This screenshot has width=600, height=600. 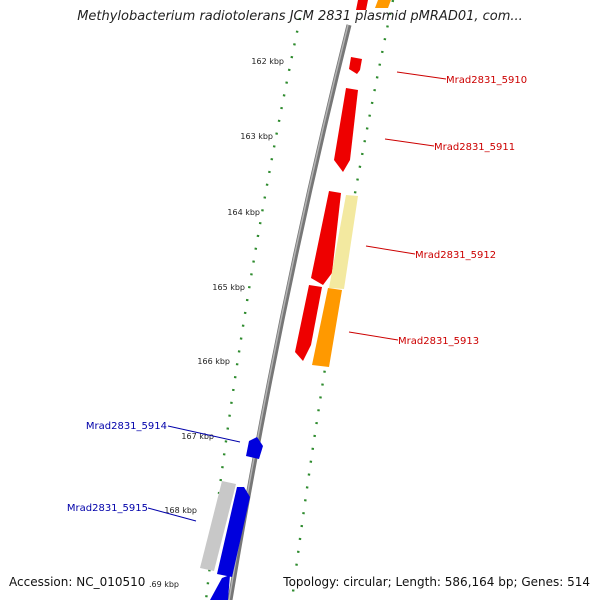 I want to click on kbp-label-168: 168 kbp, so click(x=180, y=510).